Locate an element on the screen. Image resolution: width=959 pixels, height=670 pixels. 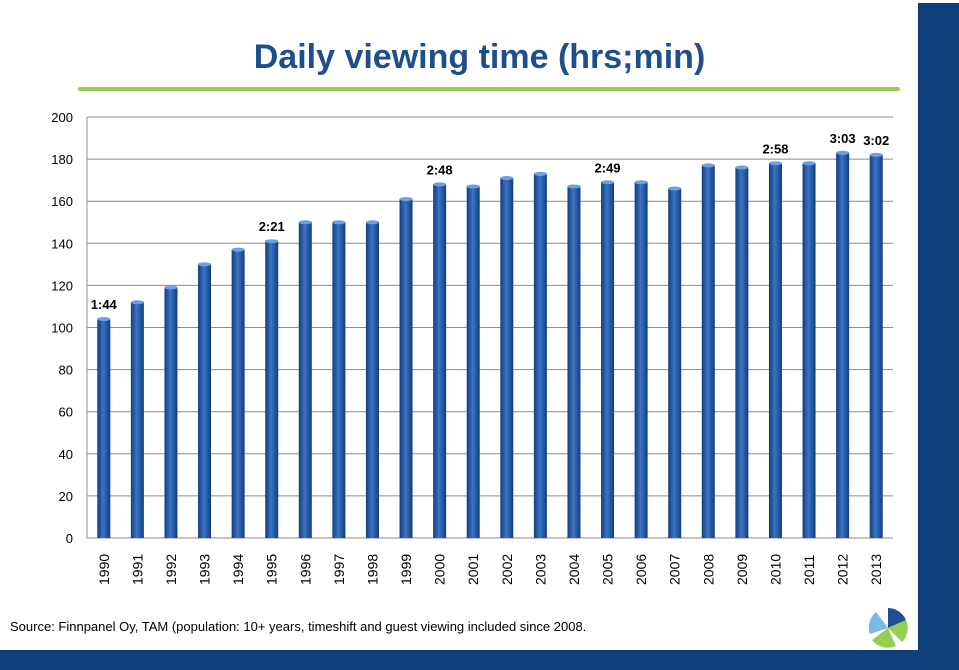
bar-2004 is located at coordinates (574, 362).